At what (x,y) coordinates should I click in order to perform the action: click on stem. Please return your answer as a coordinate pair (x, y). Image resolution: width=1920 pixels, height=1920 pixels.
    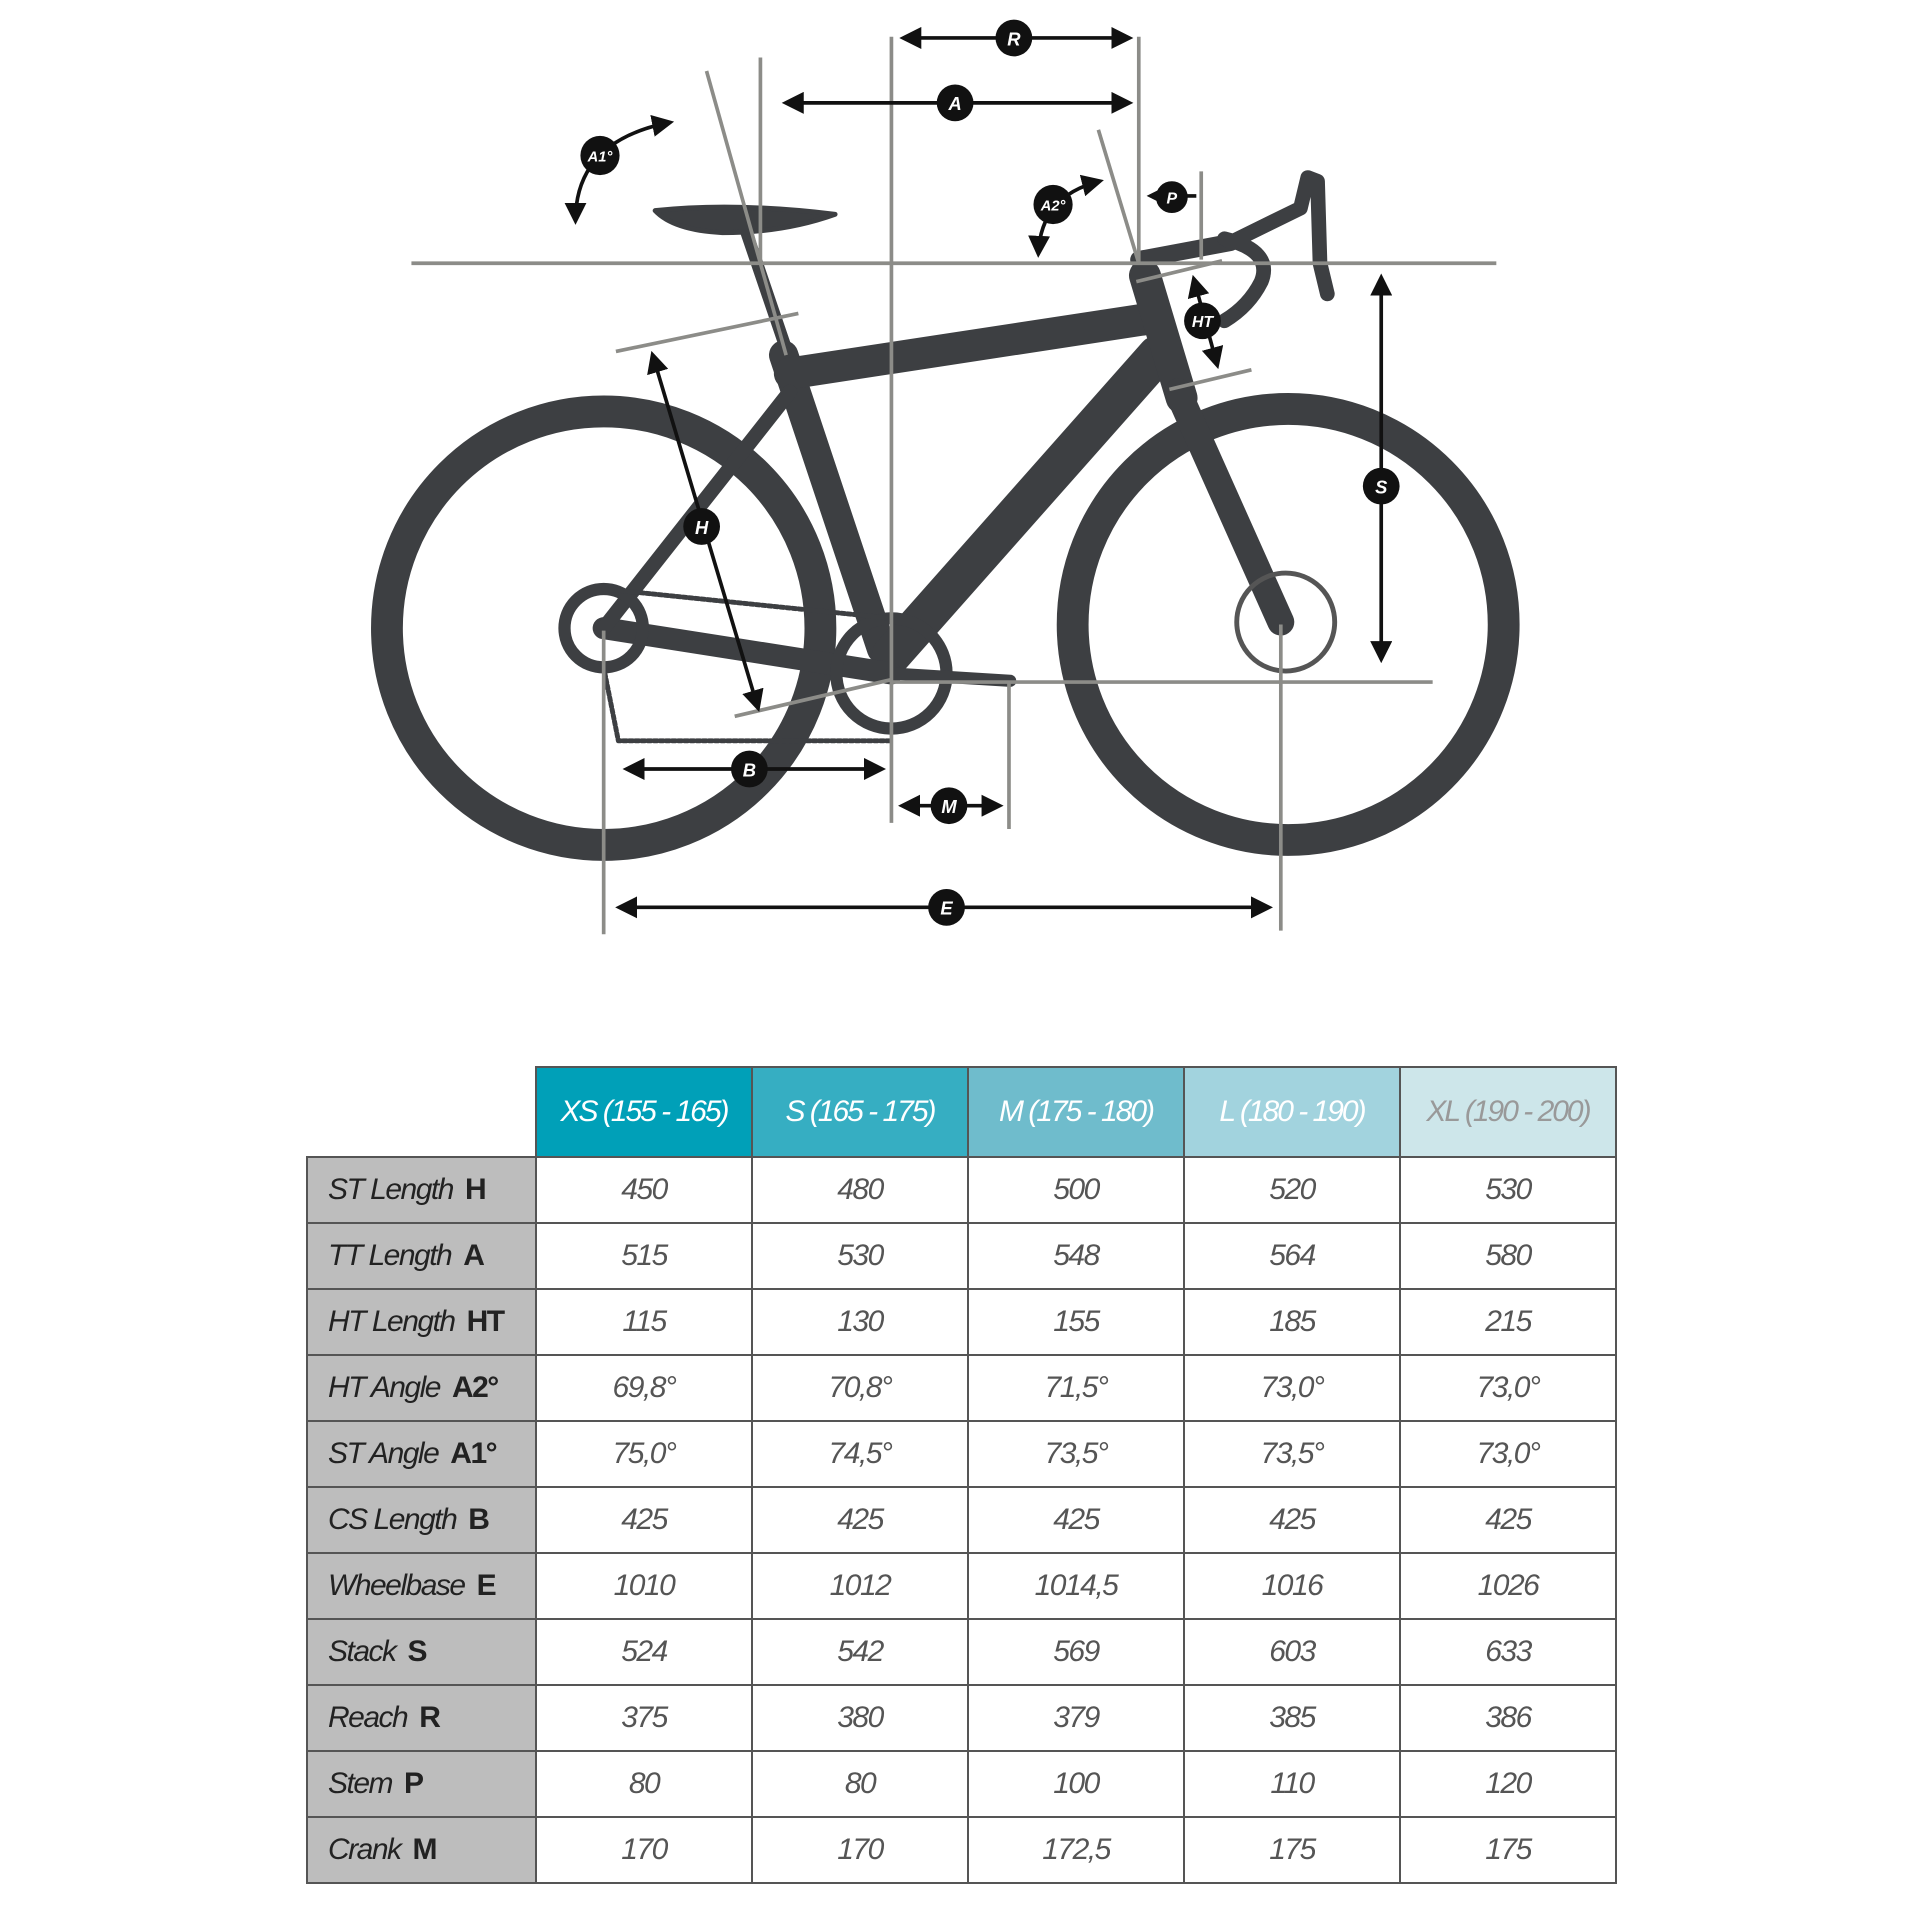
    Looking at the image, I should click on (1185, 251).